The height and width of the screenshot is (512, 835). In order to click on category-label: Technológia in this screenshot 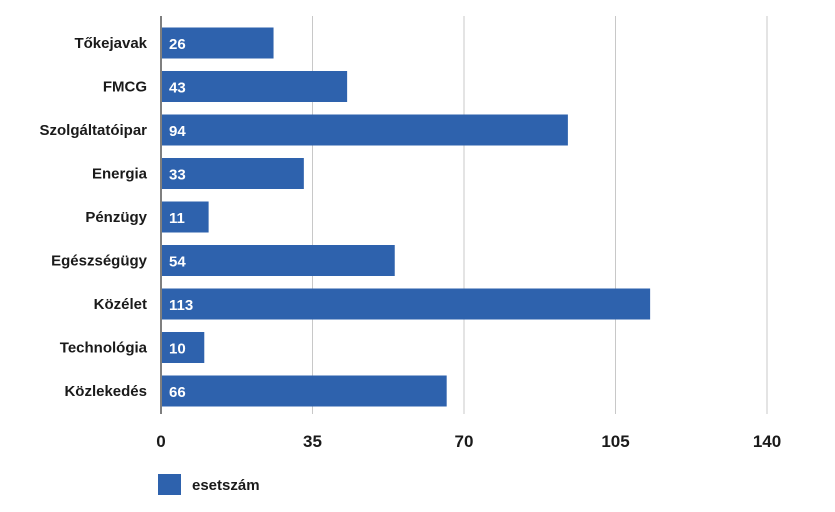, I will do `click(104, 348)`.